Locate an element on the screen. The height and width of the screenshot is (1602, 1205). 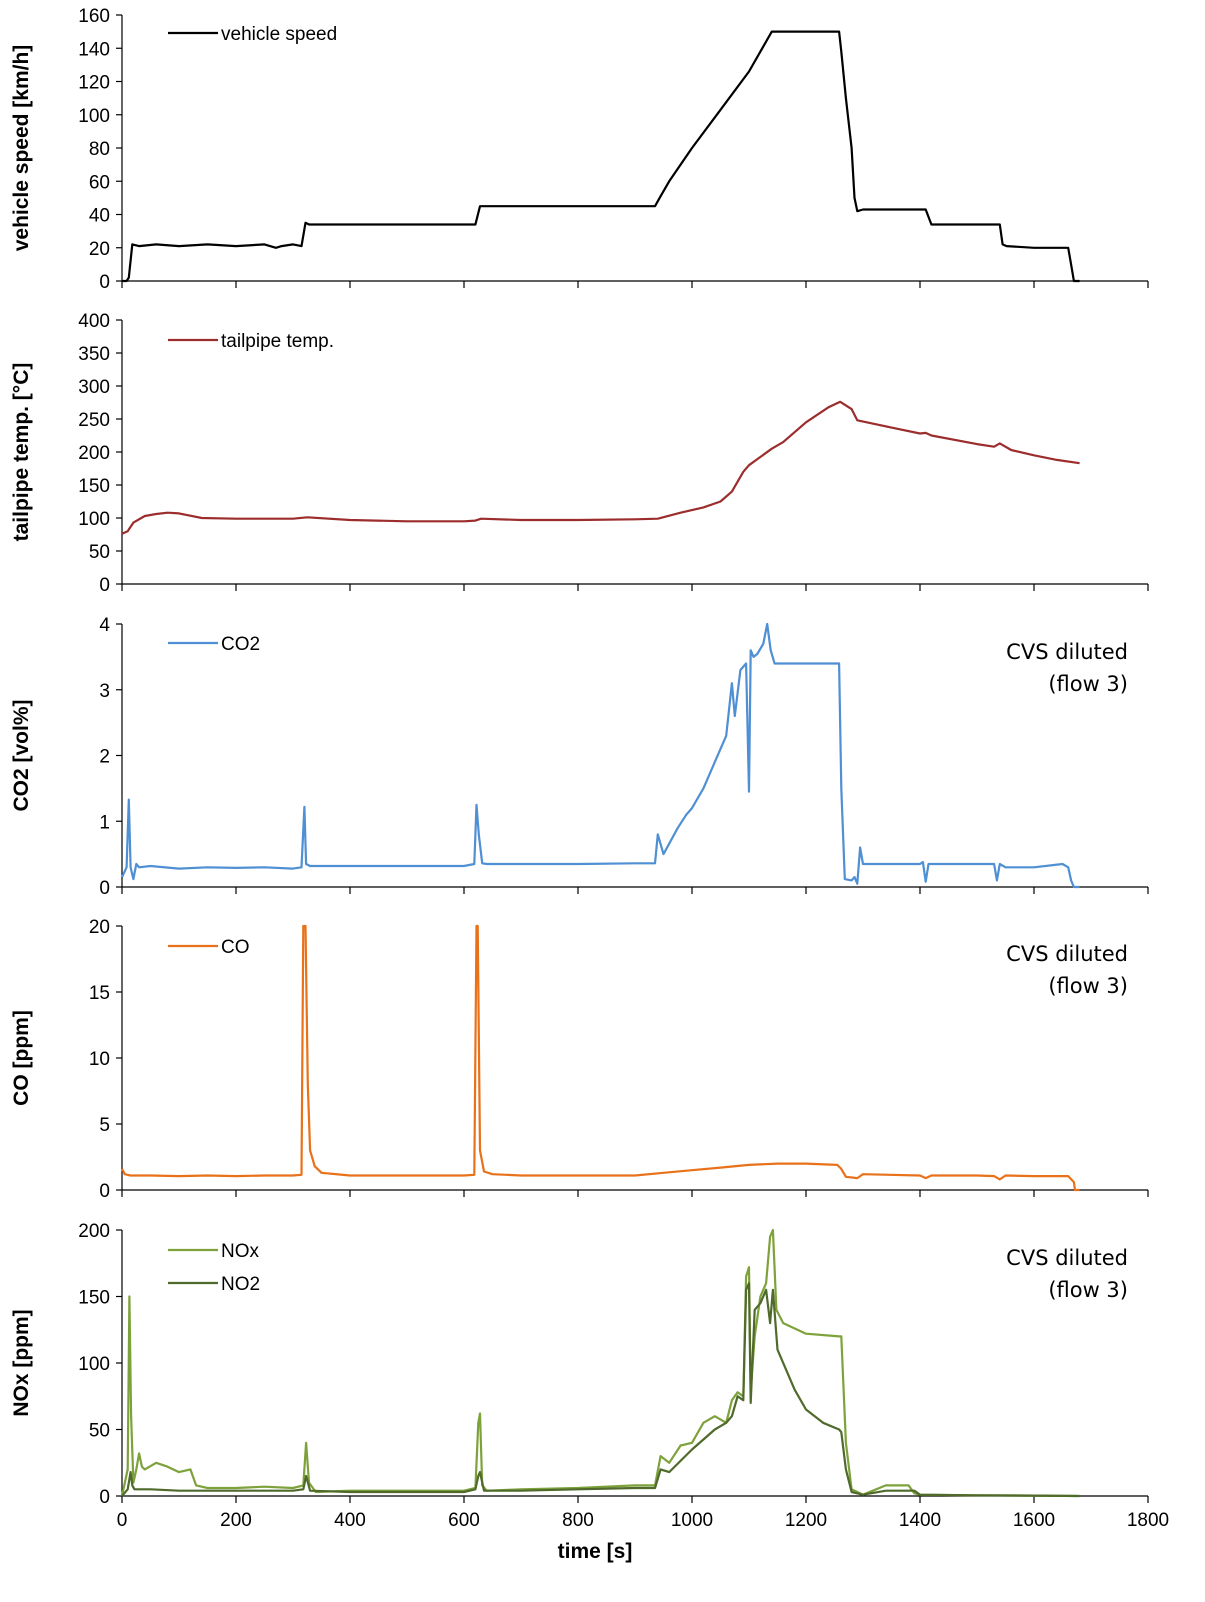
x-tick-label: 1200 is located at coordinates (806, 1520).